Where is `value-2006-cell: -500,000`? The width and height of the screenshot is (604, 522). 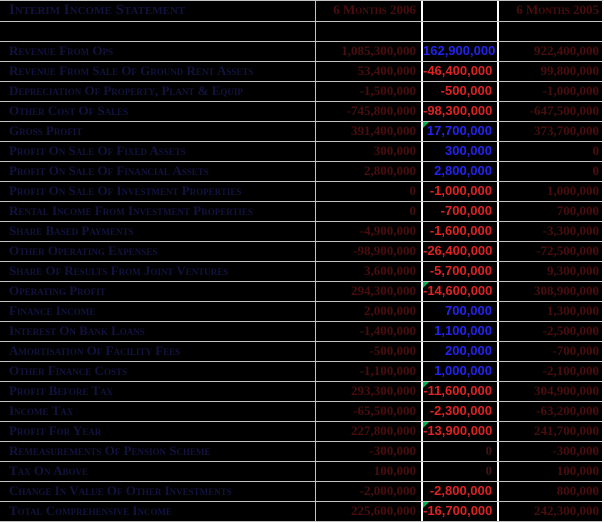
value-2006-cell: -500,000 is located at coordinates (392, 350).